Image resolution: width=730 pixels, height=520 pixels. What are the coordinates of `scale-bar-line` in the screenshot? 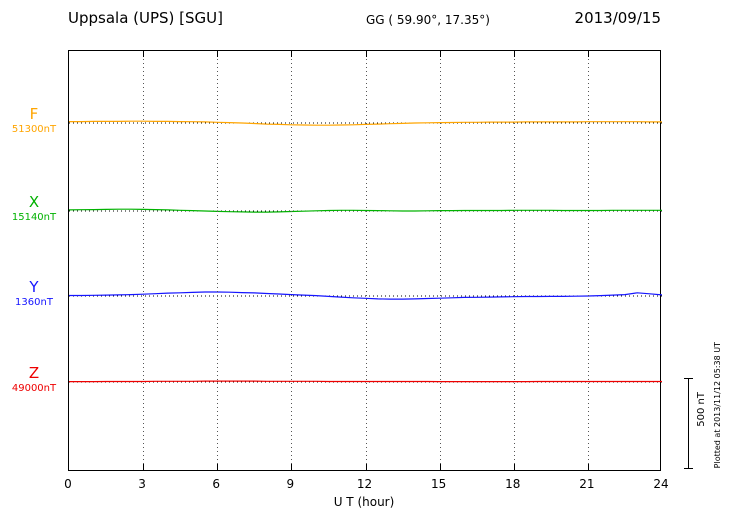 It's located at (688, 423).